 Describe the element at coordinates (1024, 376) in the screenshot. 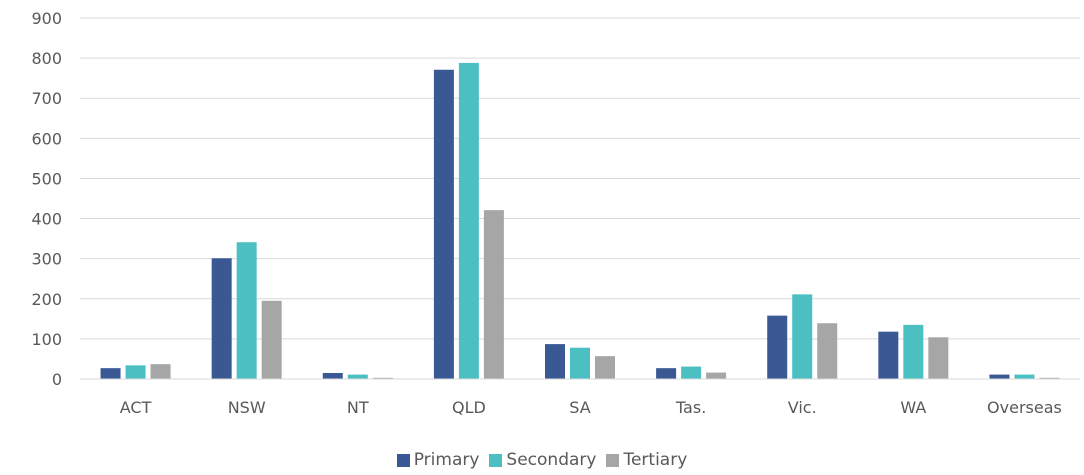

I see `bar-secondary-overseas` at that location.